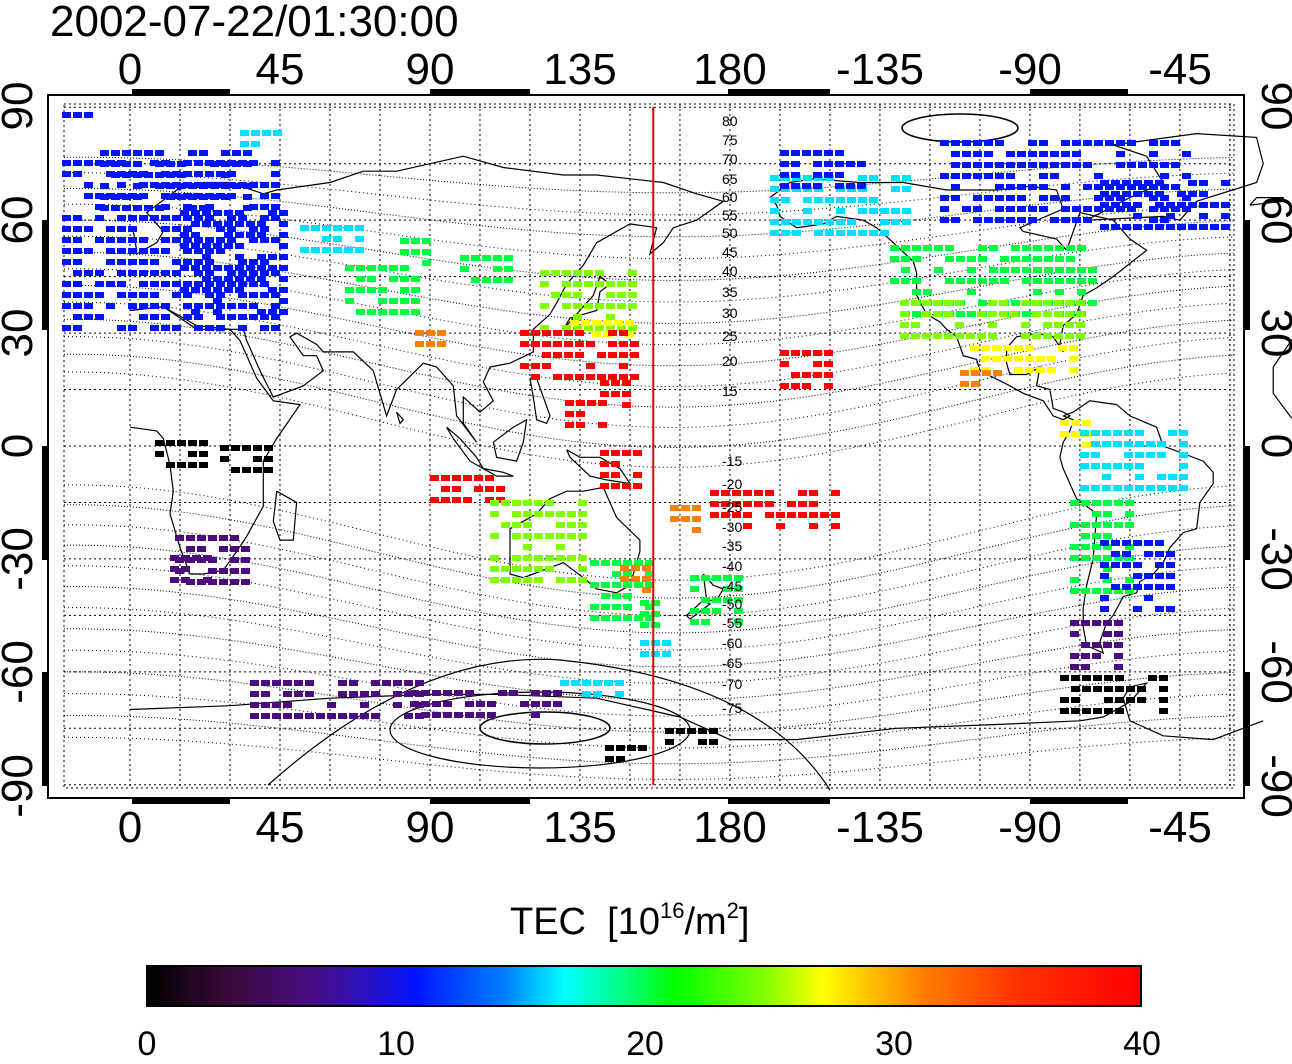 The height and width of the screenshot is (1064, 1292). What do you see at coordinates (705, 922) in the screenshot?
I see `colorbar-unit-mid: /m` at bounding box center [705, 922].